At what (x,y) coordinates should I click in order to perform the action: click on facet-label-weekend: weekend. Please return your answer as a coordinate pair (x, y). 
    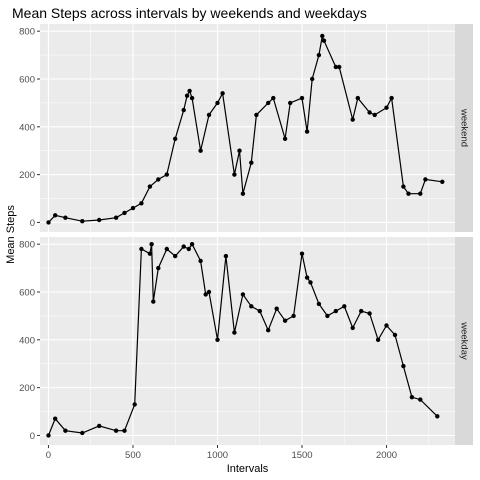
    Looking at the image, I should click on (463, 127).